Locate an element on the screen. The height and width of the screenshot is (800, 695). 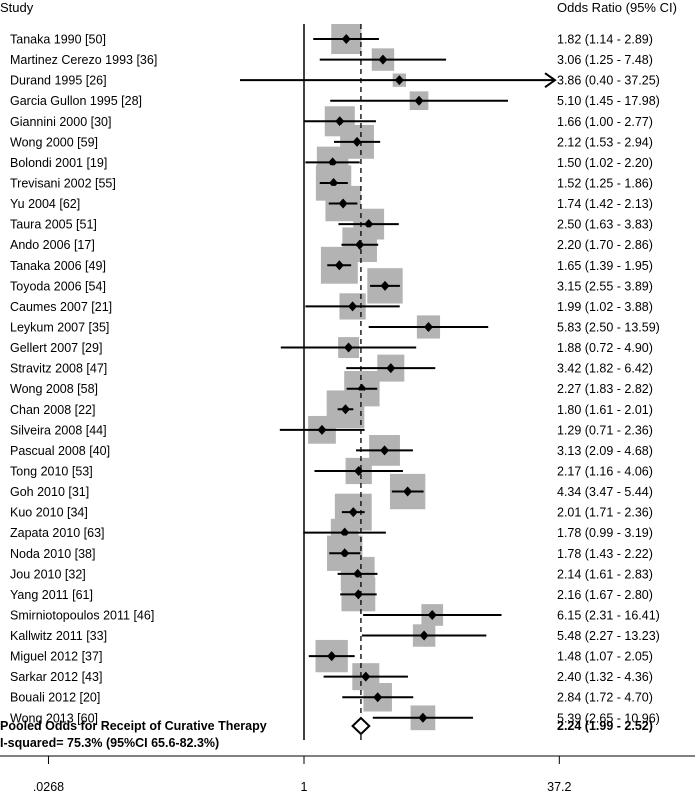
odds-ratio-value: 2.20 (1.70 - 2.86) is located at coordinates (605, 245).